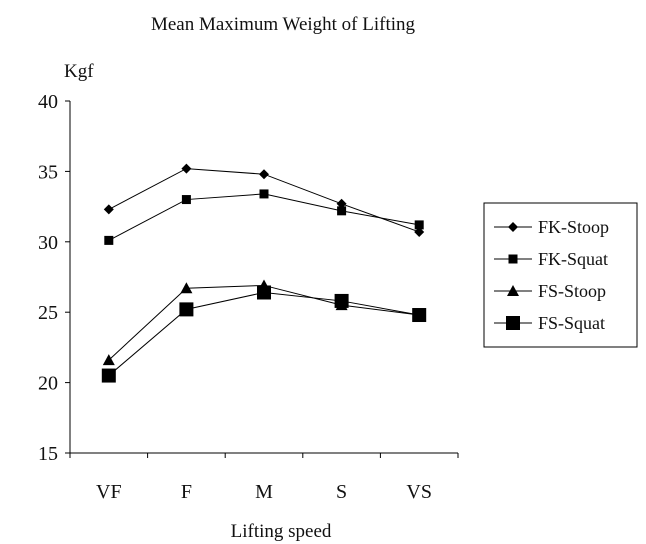  What do you see at coordinates (79, 71) in the screenshot?
I see `y-axis-label: Kgf` at bounding box center [79, 71].